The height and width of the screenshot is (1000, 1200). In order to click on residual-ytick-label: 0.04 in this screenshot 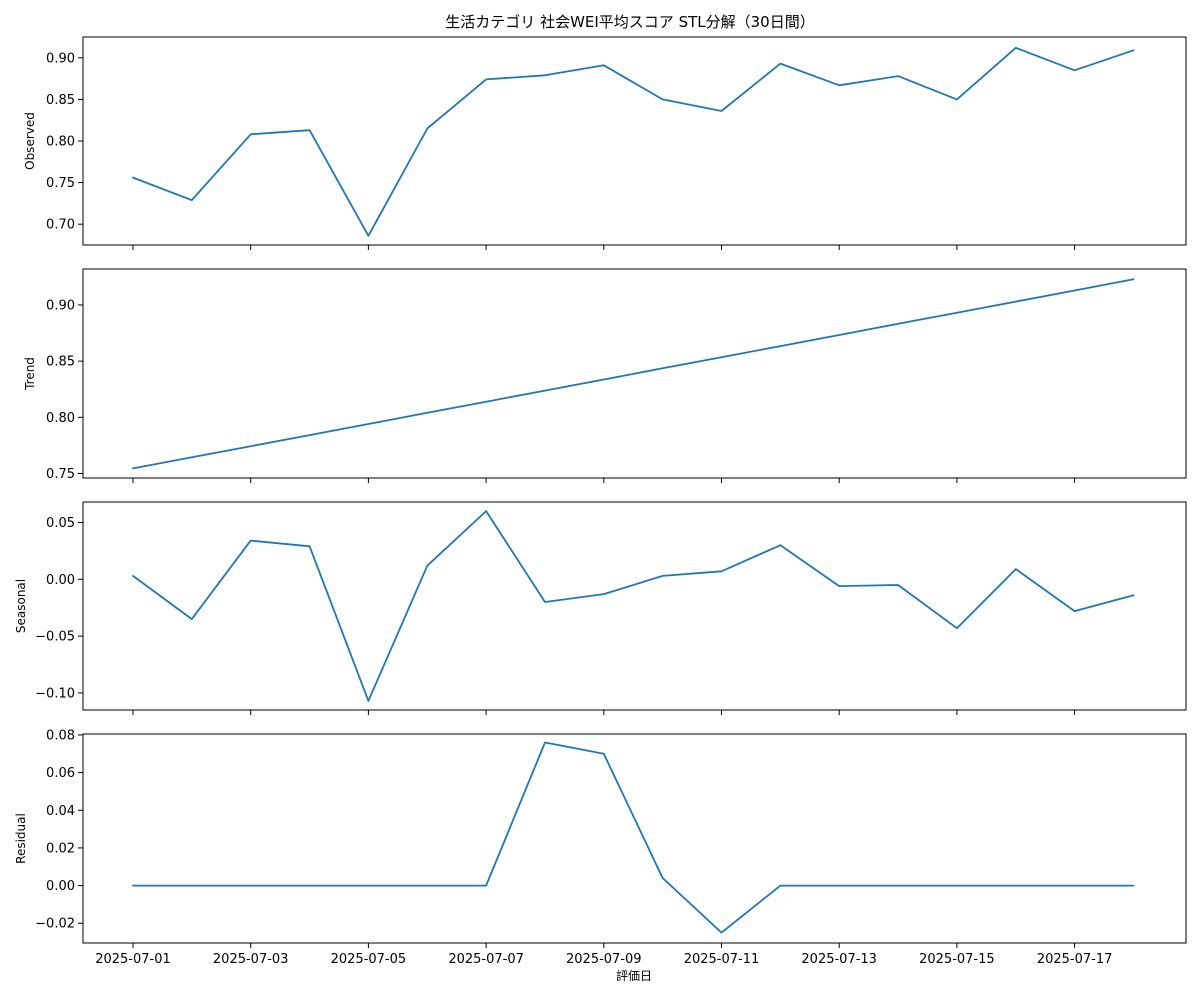, I will do `click(60, 811)`.